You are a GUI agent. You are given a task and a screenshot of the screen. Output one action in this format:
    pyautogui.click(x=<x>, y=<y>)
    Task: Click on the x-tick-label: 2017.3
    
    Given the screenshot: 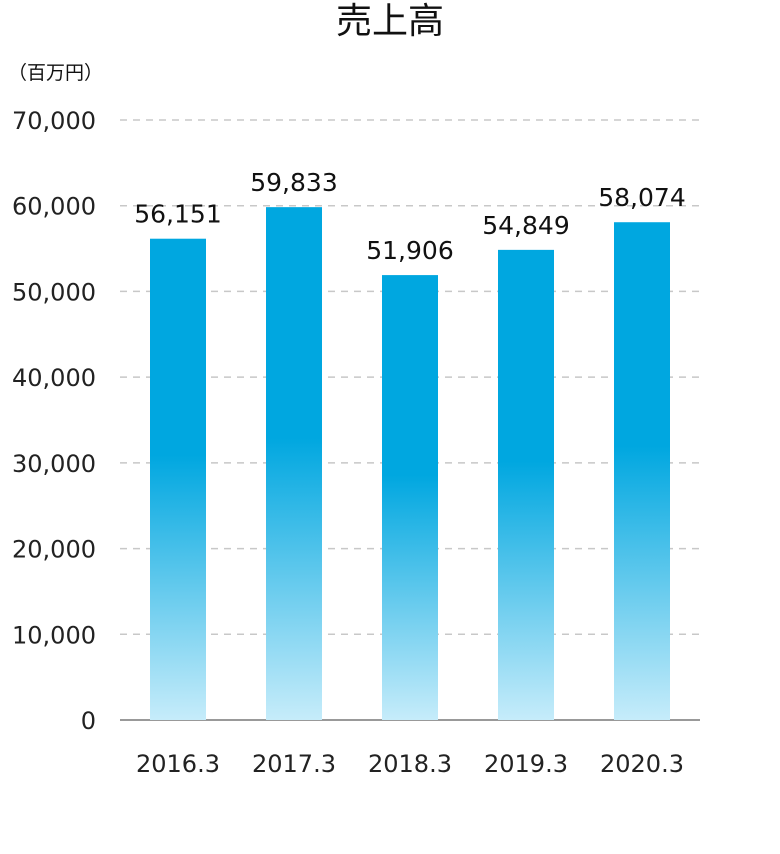 What is the action you would take?
    pyautogui.click(x=294, y=764)
    